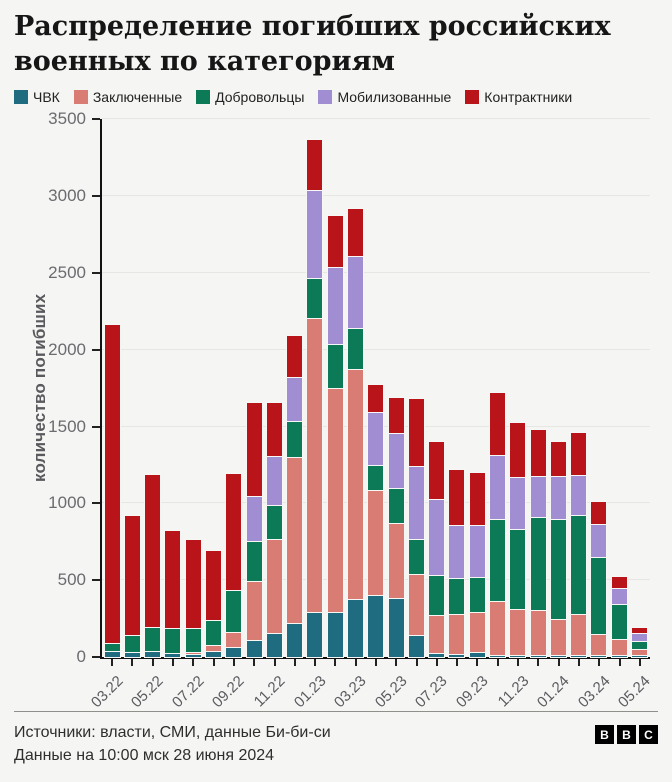 This screenshot has height=782, width=672. Describe the element at coordinates (234, 389) in the screenshot. I see `bar-09.22` at that location.